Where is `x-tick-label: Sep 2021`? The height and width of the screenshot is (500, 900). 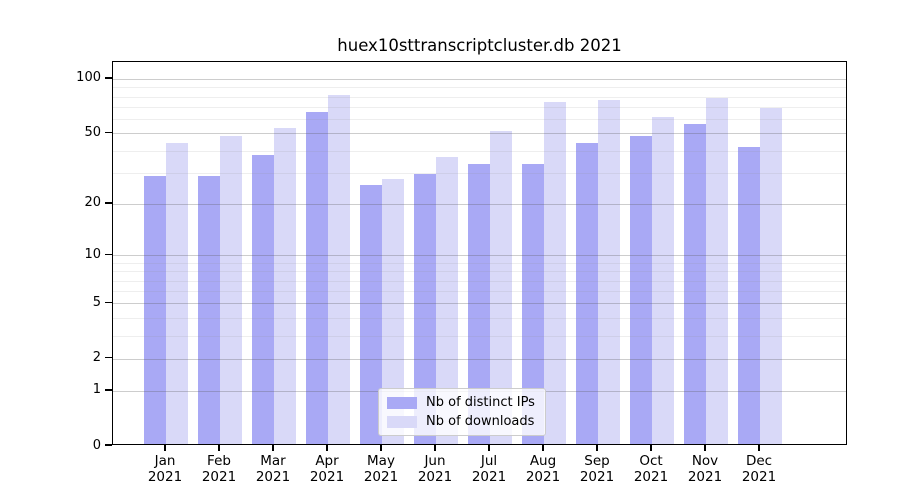
x-tick-label: Sep 2021 is located at coordinates (597, 469).